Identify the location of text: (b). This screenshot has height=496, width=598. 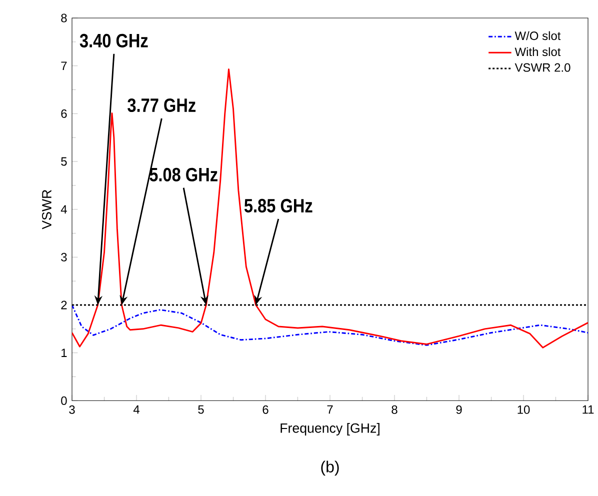
(330, 468).